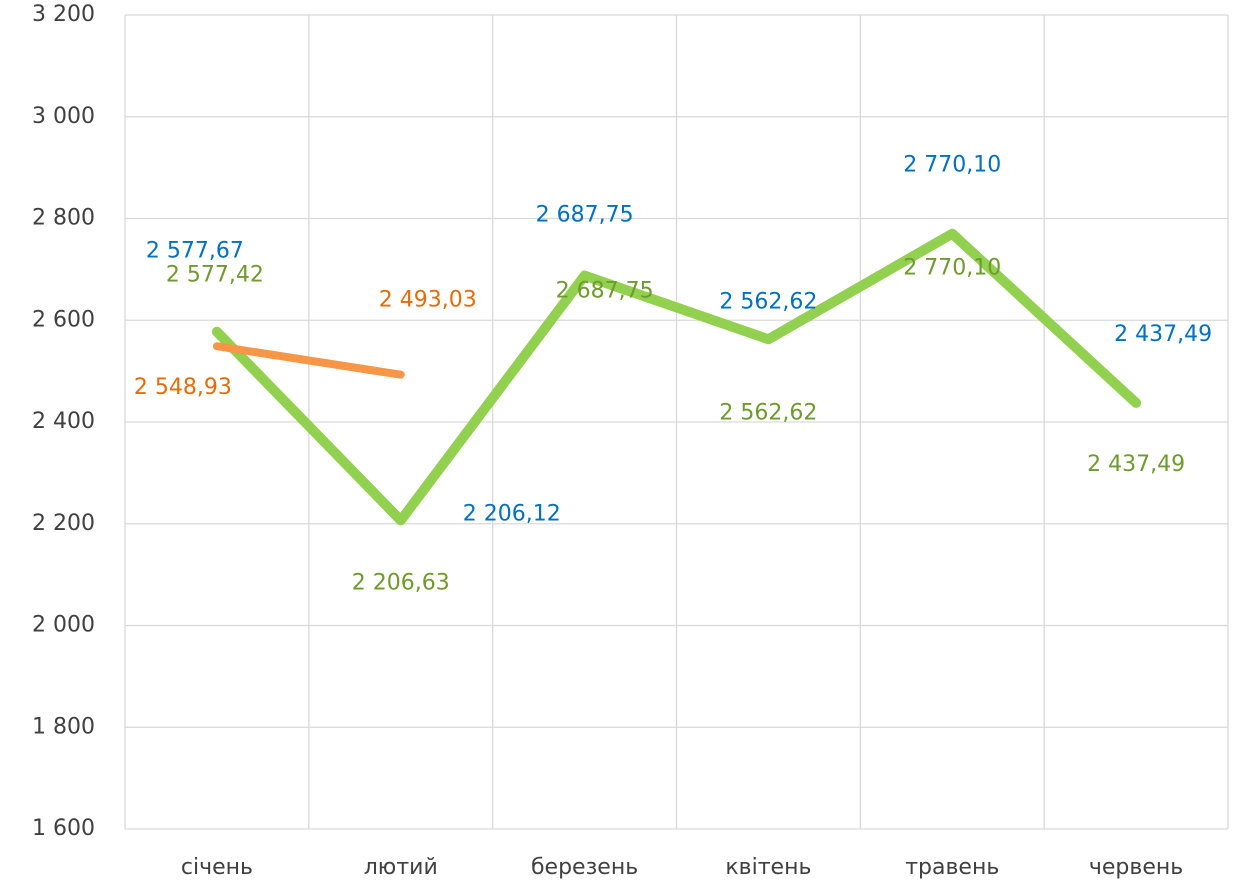 This screenshot has height=894, width=1234. I want to click on data-label: 2 577,67, so click(195, 251).